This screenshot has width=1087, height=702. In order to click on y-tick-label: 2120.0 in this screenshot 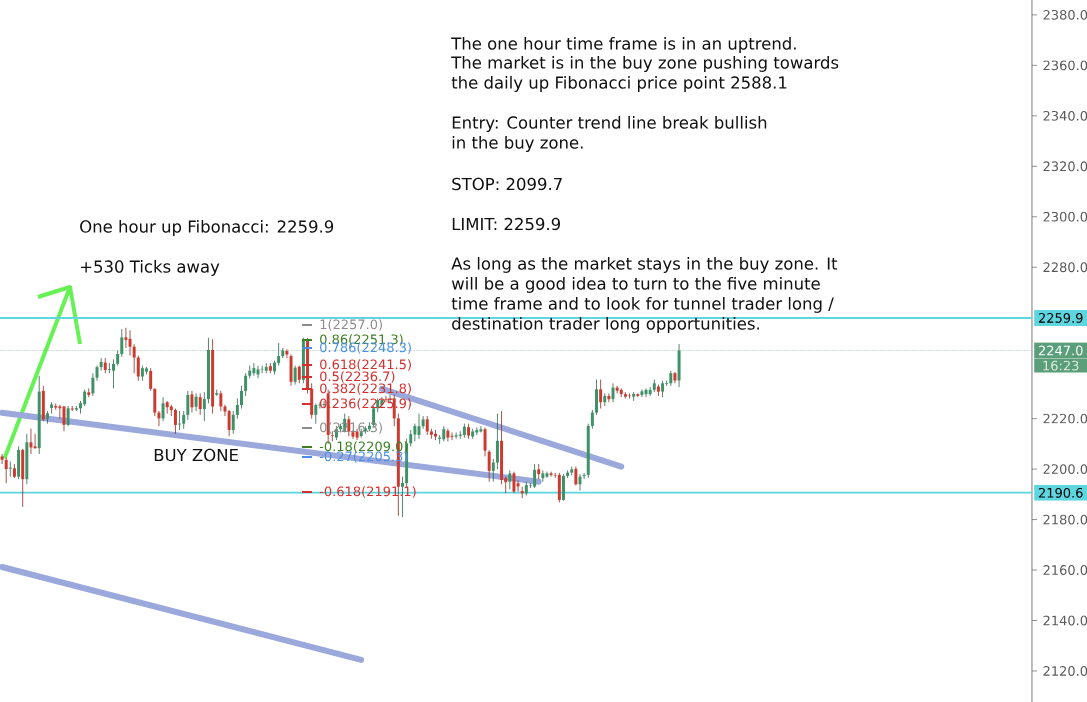, I will do `click(1065, 671)`.